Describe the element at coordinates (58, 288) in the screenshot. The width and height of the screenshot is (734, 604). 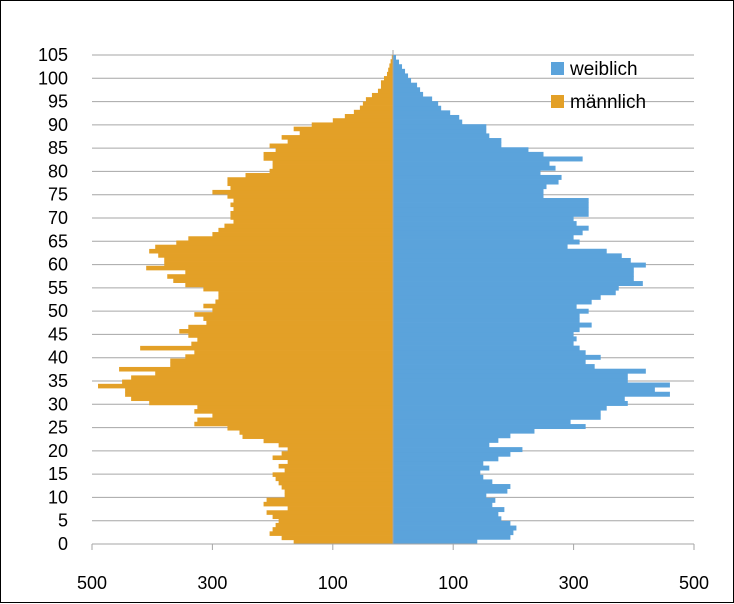
I see `y-tick-label: 55` at that location.